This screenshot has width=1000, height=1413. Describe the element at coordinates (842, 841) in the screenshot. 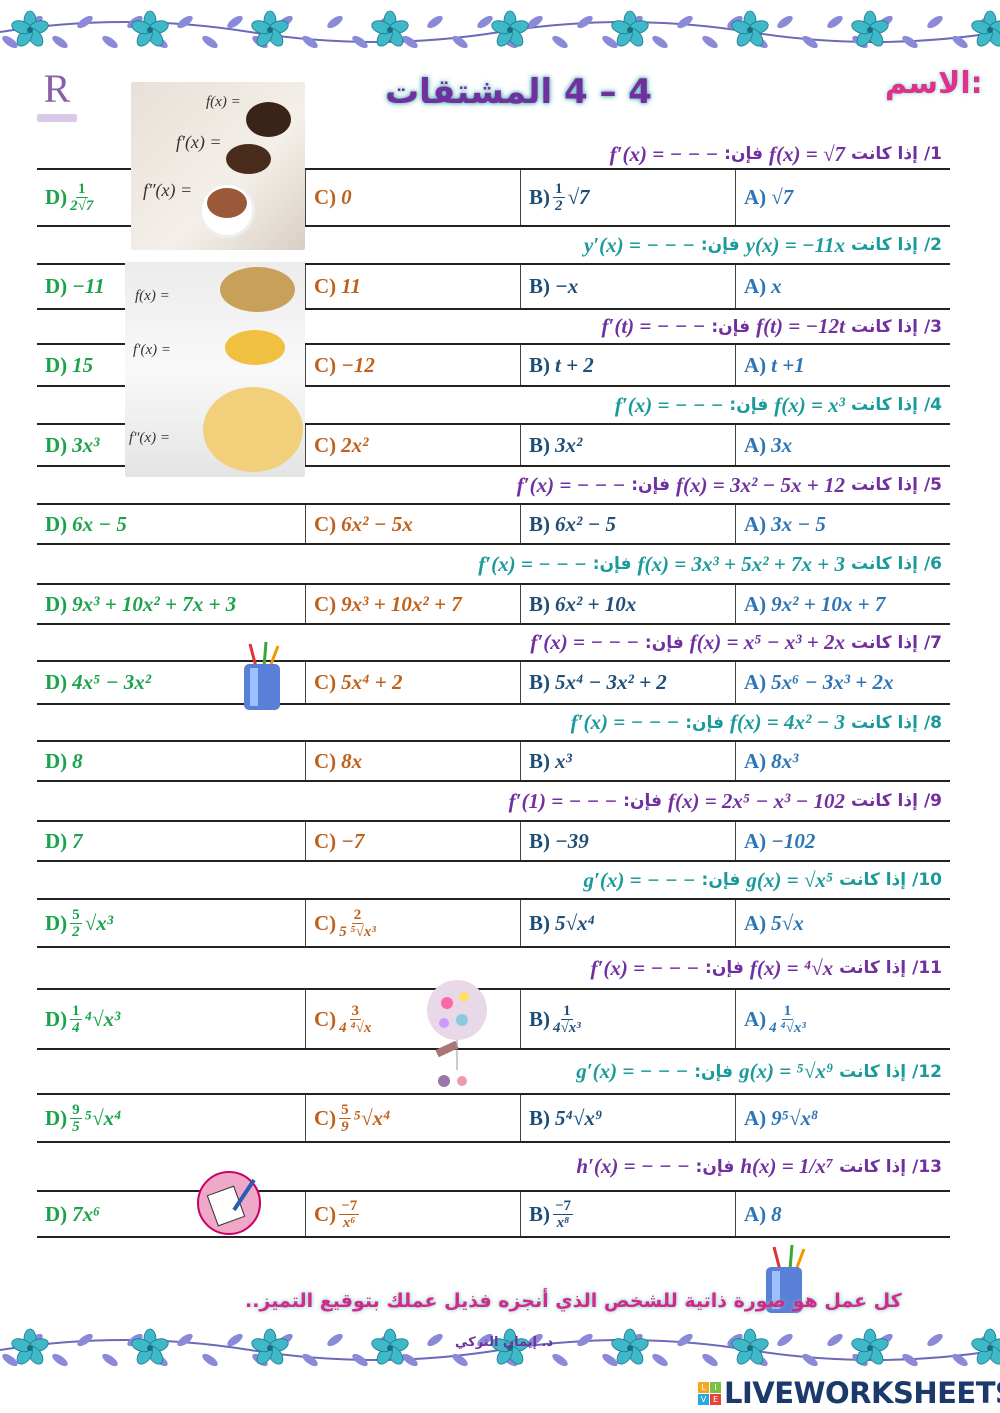

I see `answer-option-a: A) −102` at that location.